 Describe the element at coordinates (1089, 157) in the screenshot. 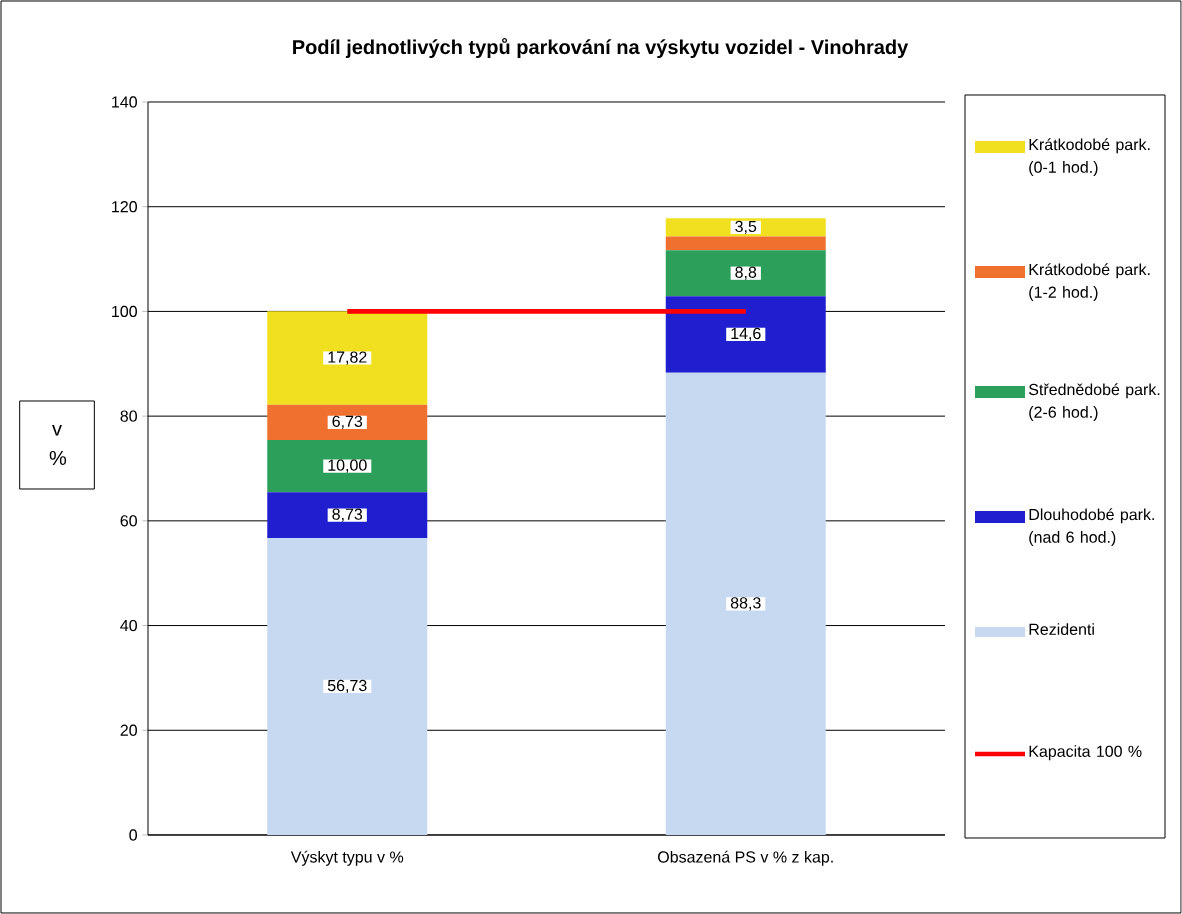

I see `legend-label: Krátkodobé park. (0-1 hod.)` at that location.